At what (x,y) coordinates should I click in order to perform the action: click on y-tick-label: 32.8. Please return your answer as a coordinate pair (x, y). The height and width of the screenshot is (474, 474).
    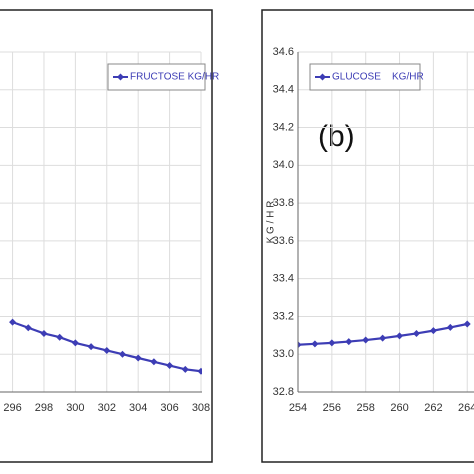
    Looking at the image, I should click on (283, 392).